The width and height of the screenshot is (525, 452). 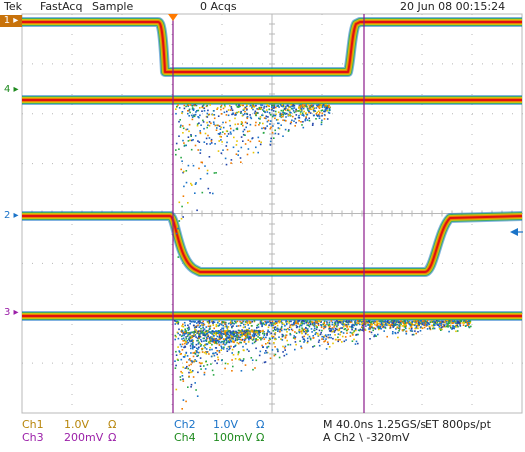 What do you see at coordinates (233, 437) in the screenshot?
I see `ch4-scale: 100mV` at bounding box center [233, 437].